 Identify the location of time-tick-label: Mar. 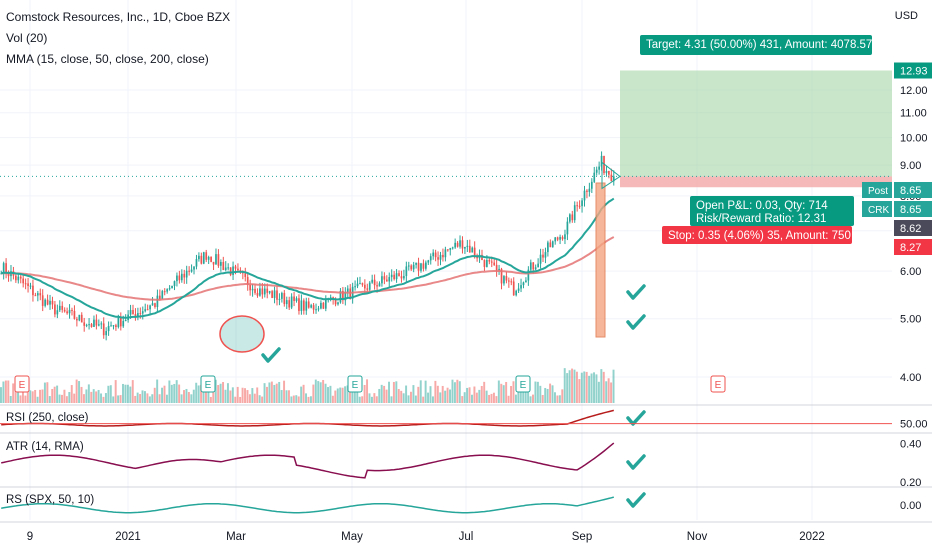
(236, 537).